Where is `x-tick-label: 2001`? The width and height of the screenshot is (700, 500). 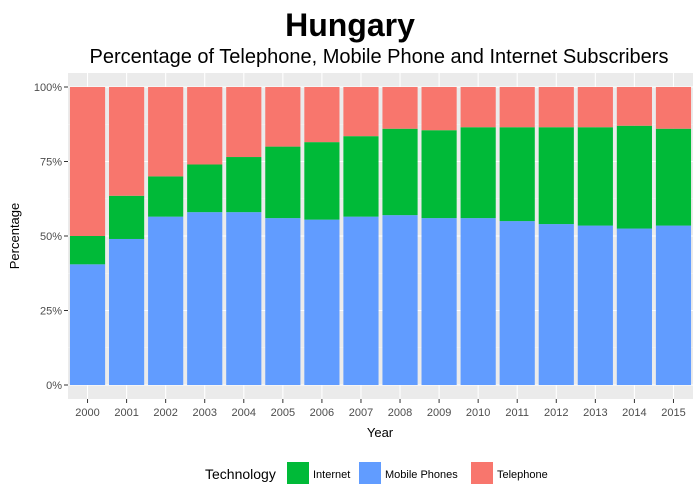 x-tick-label: 2001 is located at coordinates (126, 413).